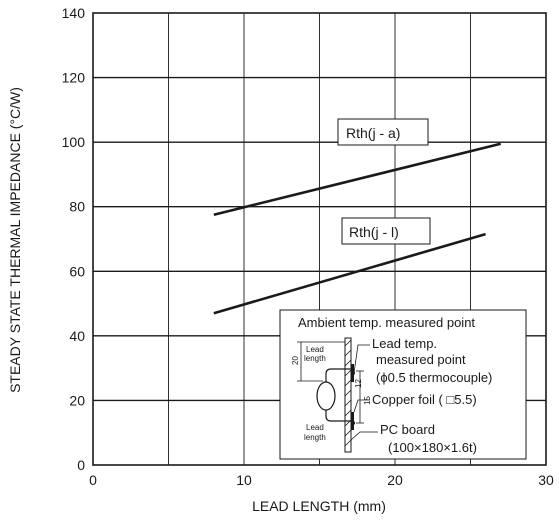 The width and height of the screenshot is (559, 525). Describe the element at coordinates (546, 480) in the screenshot. I see `x-tick-label: 30` at that location.